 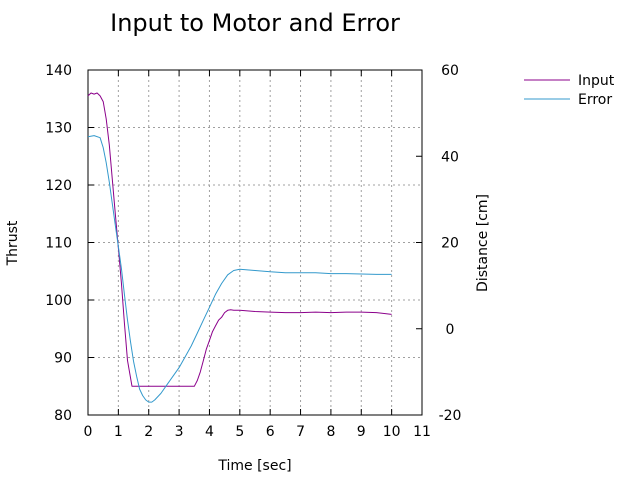 I want to click on y-tick-label: 120, so click(x=58, y=186).